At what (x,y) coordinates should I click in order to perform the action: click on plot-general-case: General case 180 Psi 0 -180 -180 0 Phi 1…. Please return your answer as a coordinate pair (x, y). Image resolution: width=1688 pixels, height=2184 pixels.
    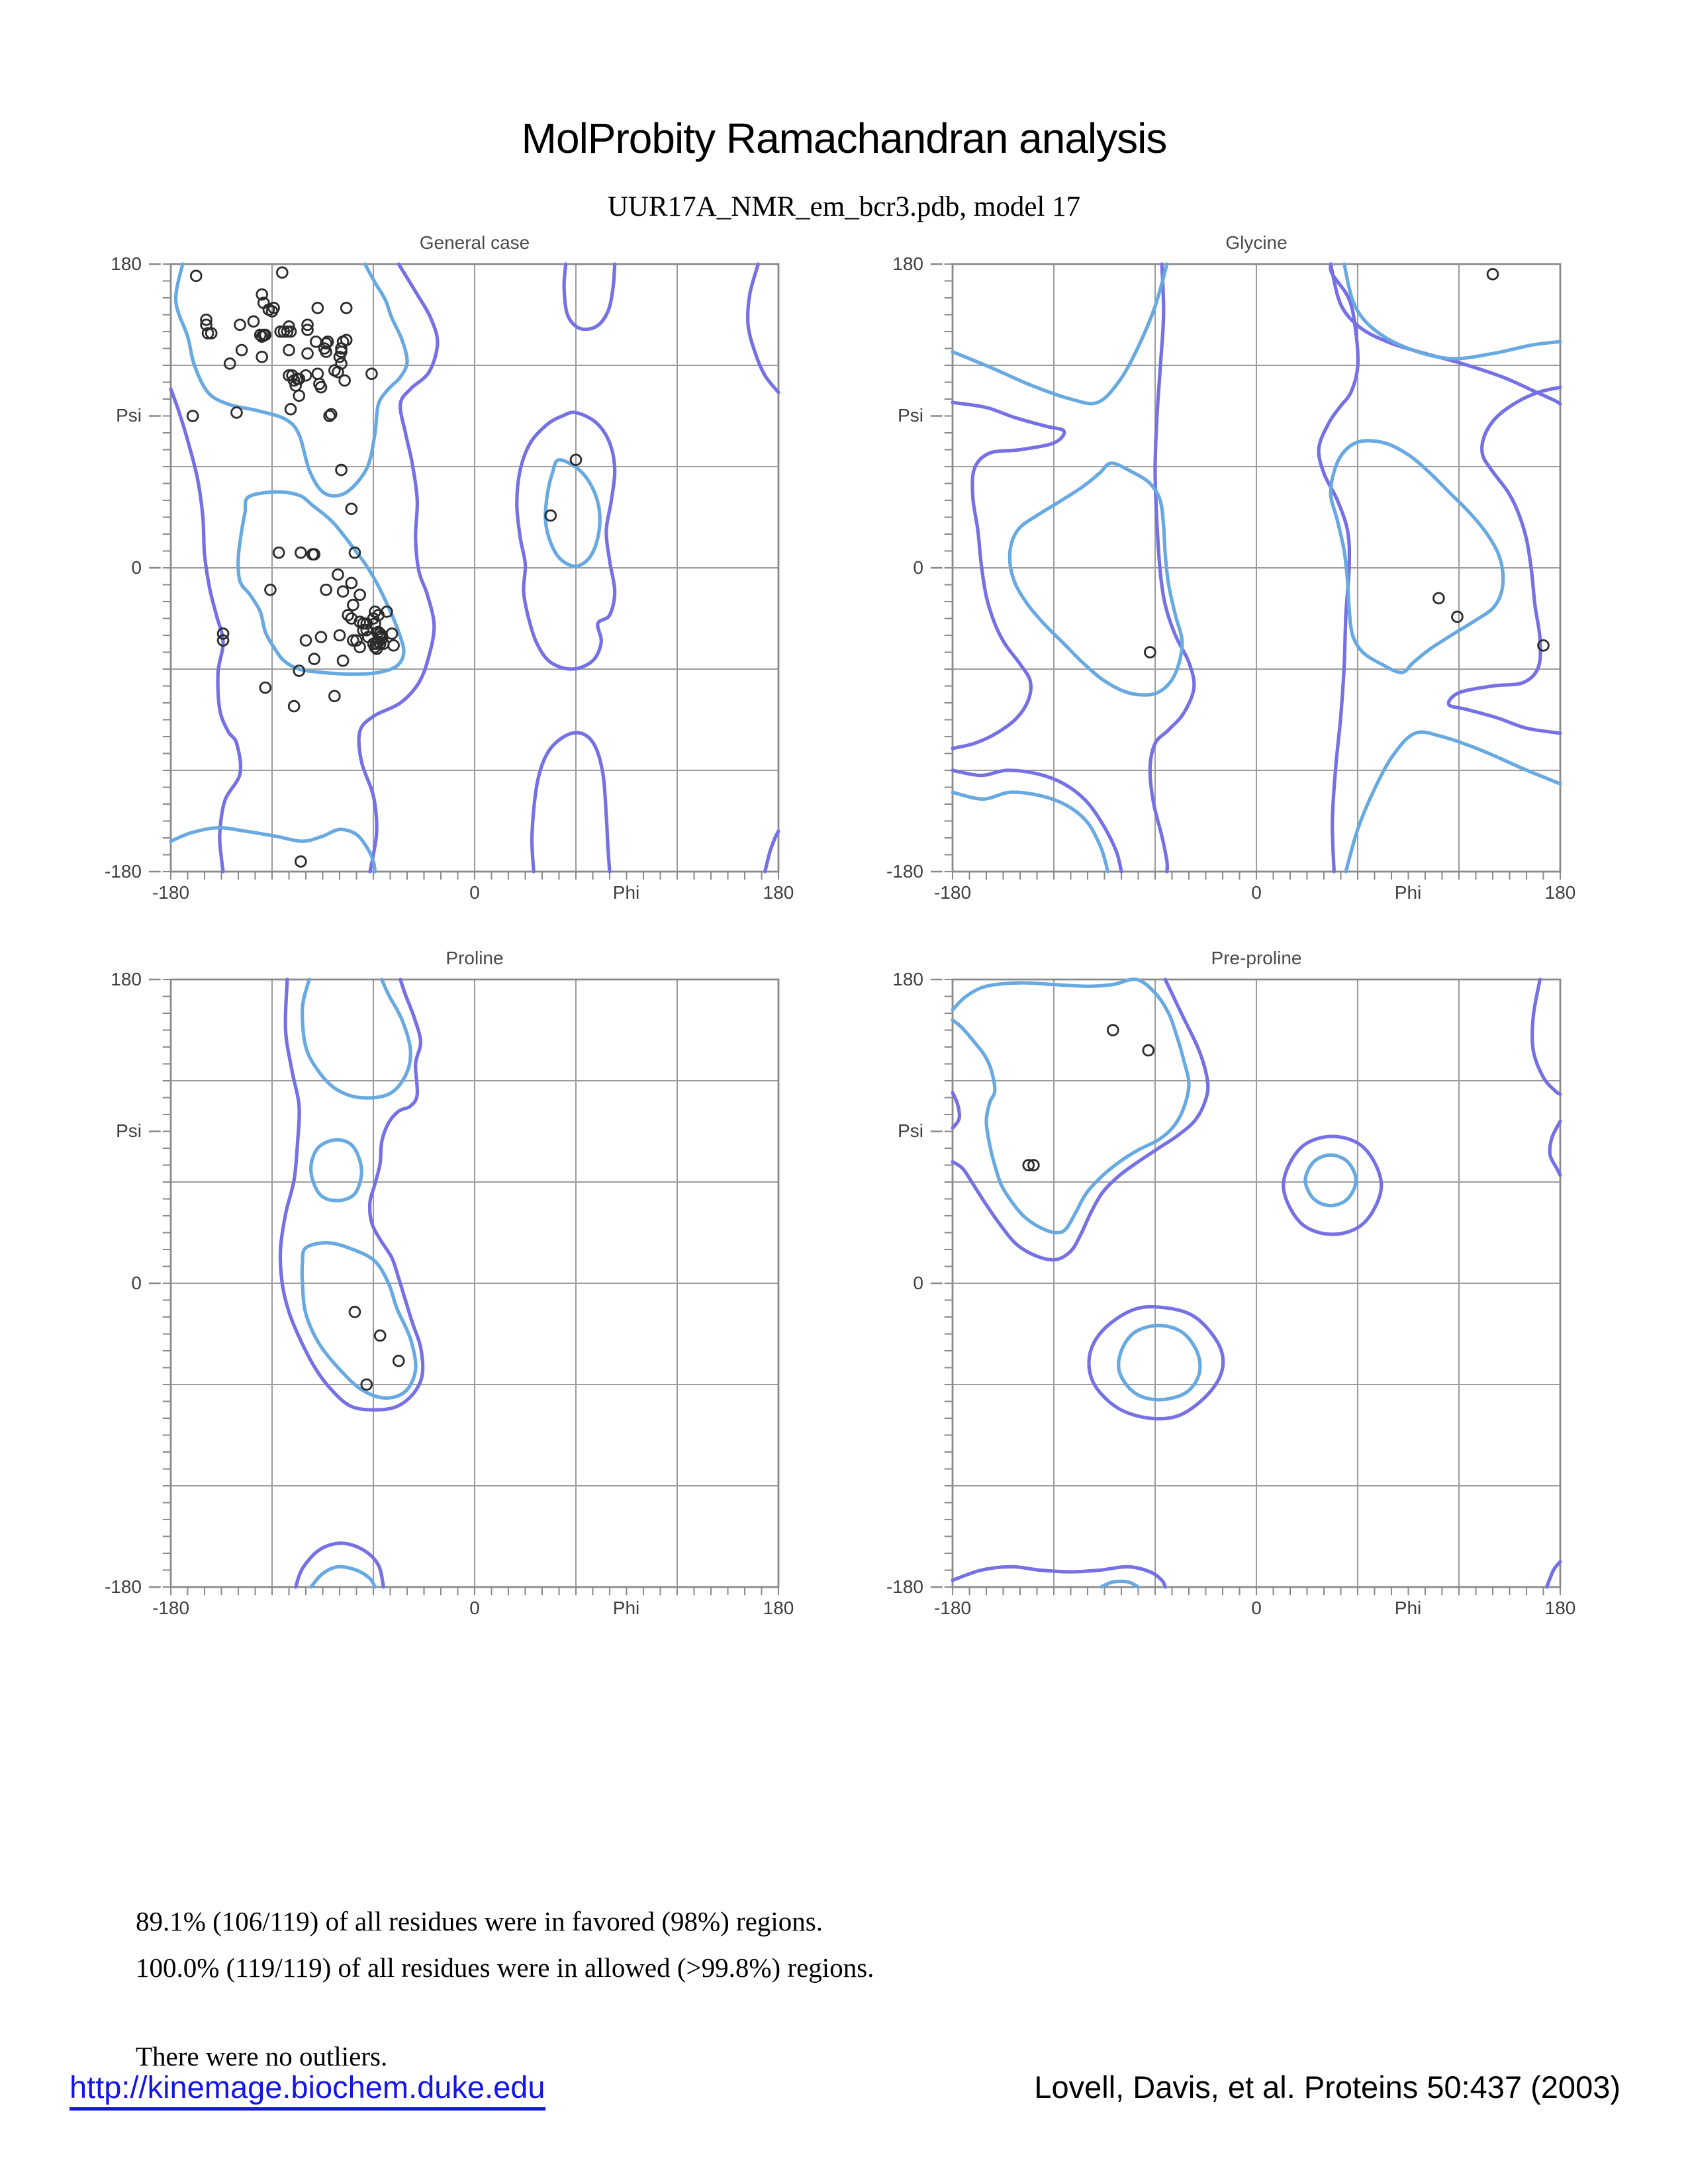
    Looking at the image, I should click on (449, 567).